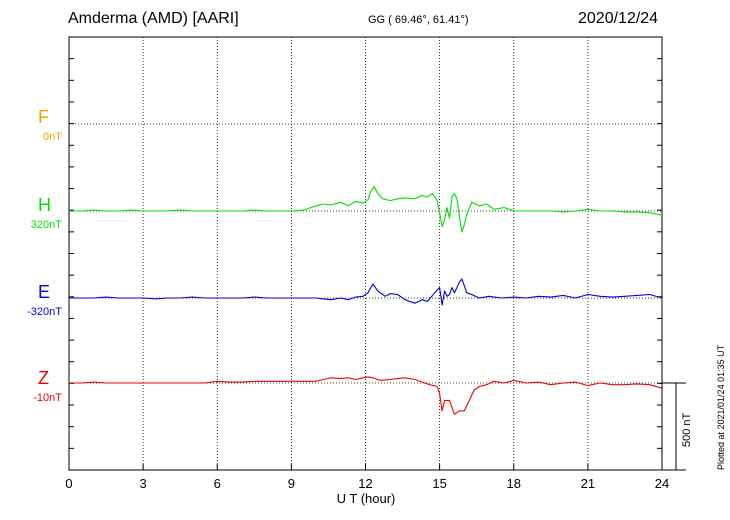 This screenshot has height=520, width=730. I want to click on chart-date: 2020/12/24, so click(618, 18).